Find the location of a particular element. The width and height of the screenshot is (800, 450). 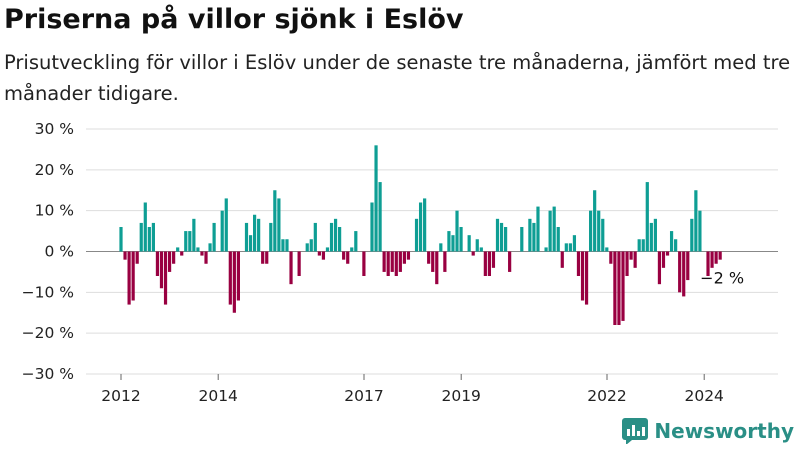

x-tick-label: 2014 is located at coordinates (217, 396).